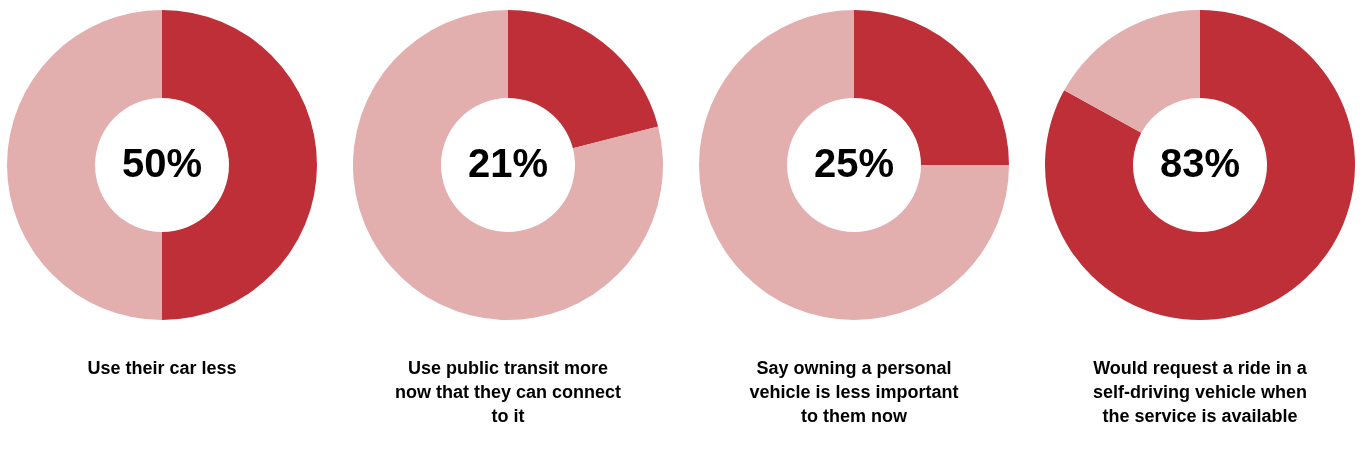 Image resolution: width=1362 pixels, height=464 pixels. What do you see at coordinates (854, 392) in the screenshot?
I see `text: Say owning a personal vehicle is less important to them now` at bounding box center [854, 392].